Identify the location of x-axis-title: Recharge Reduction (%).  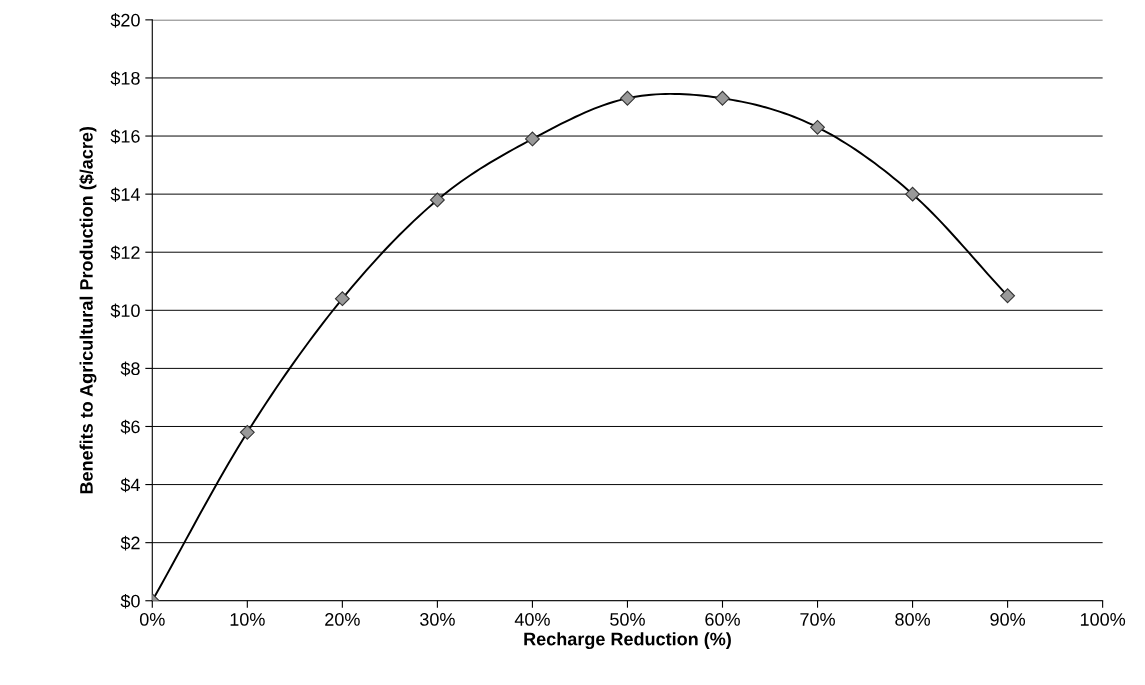
(627, 641).